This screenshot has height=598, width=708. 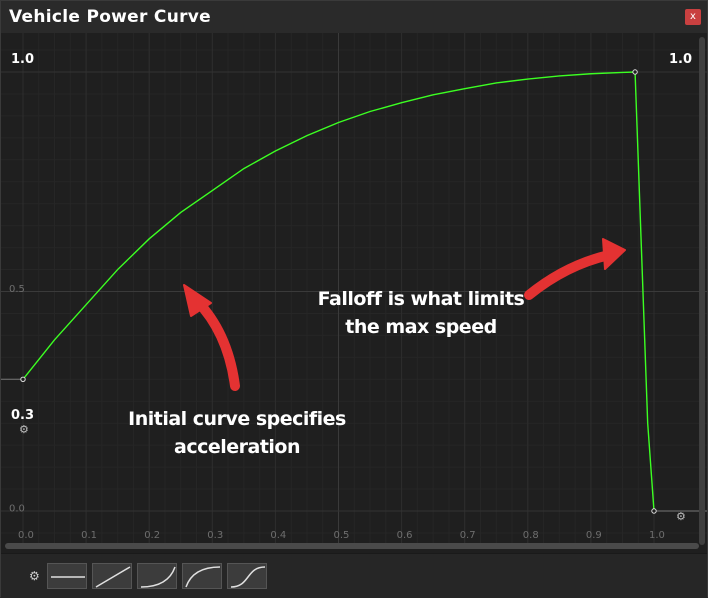 I want to click on x-tick-label: 0.0, so click(x=26, y=535).